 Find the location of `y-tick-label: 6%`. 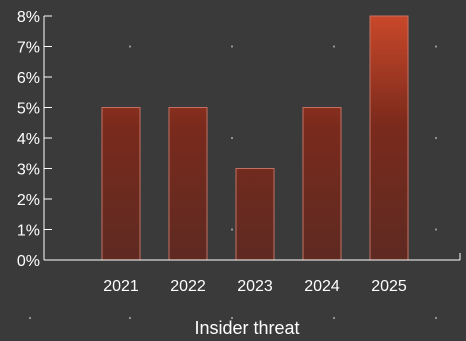

y-tick-label: 6% is located at coordinates (28, 78).